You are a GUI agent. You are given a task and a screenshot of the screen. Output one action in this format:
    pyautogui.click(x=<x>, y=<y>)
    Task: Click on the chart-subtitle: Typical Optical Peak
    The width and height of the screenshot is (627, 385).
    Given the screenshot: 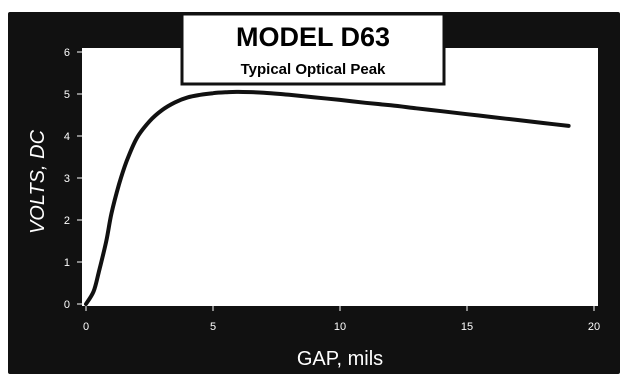 What is the action you would take?
    pyautogui.click(x=313, y=69)
    